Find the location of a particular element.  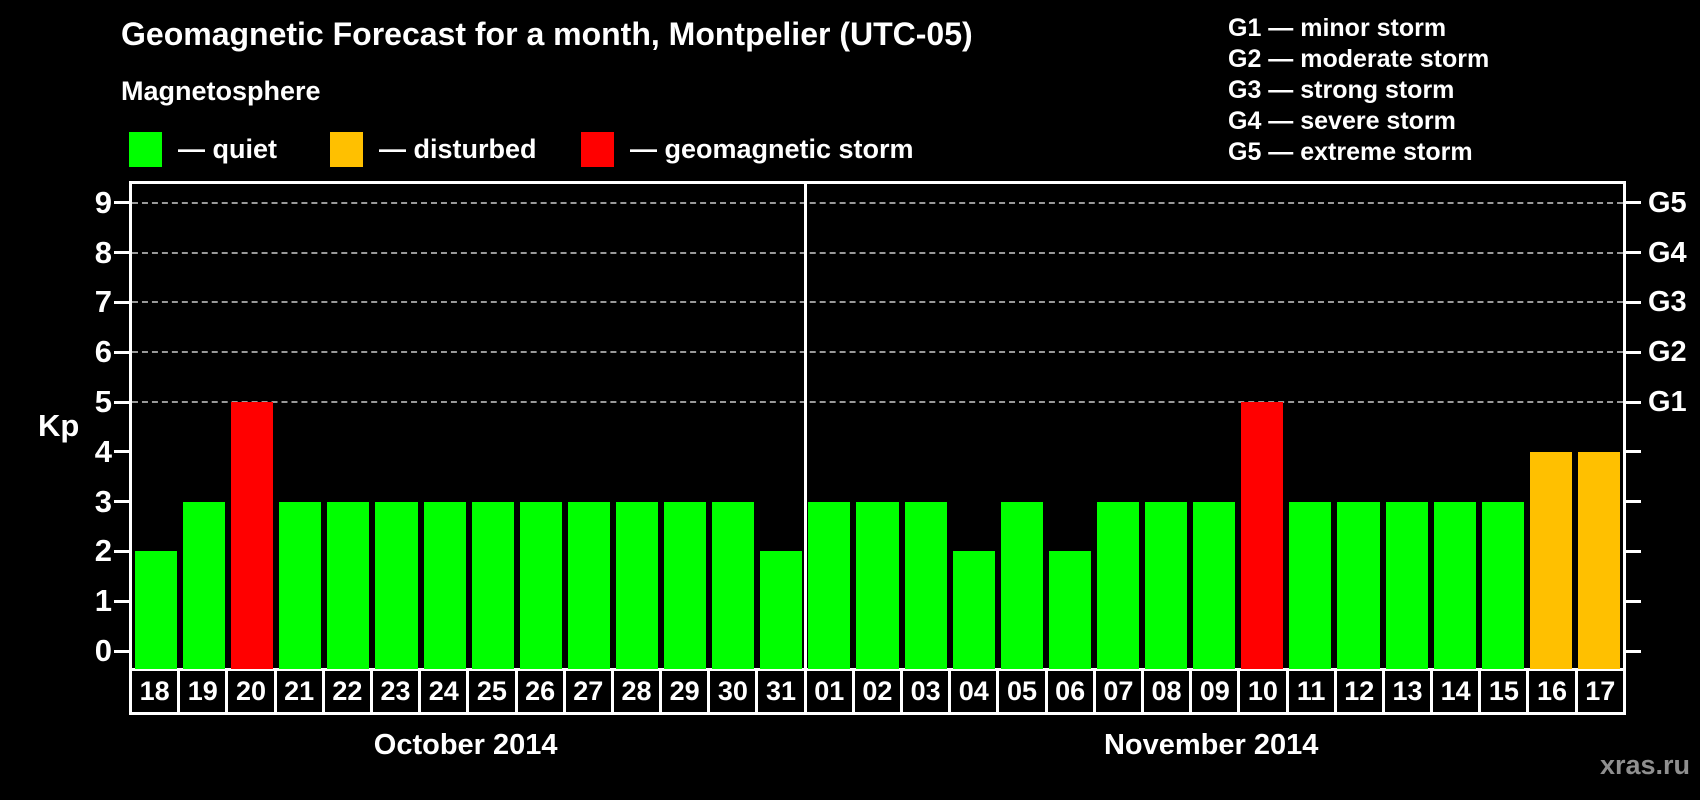

y-tick-label-2: 2 is located at coordinates (103, 551).